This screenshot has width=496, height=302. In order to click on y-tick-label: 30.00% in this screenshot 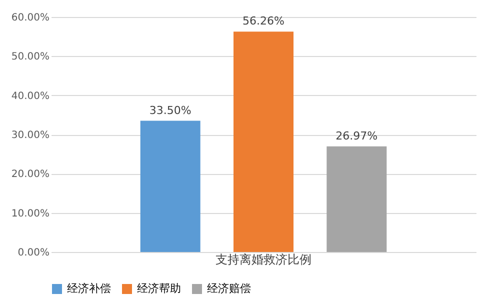, I will do `click(30, 135)`.